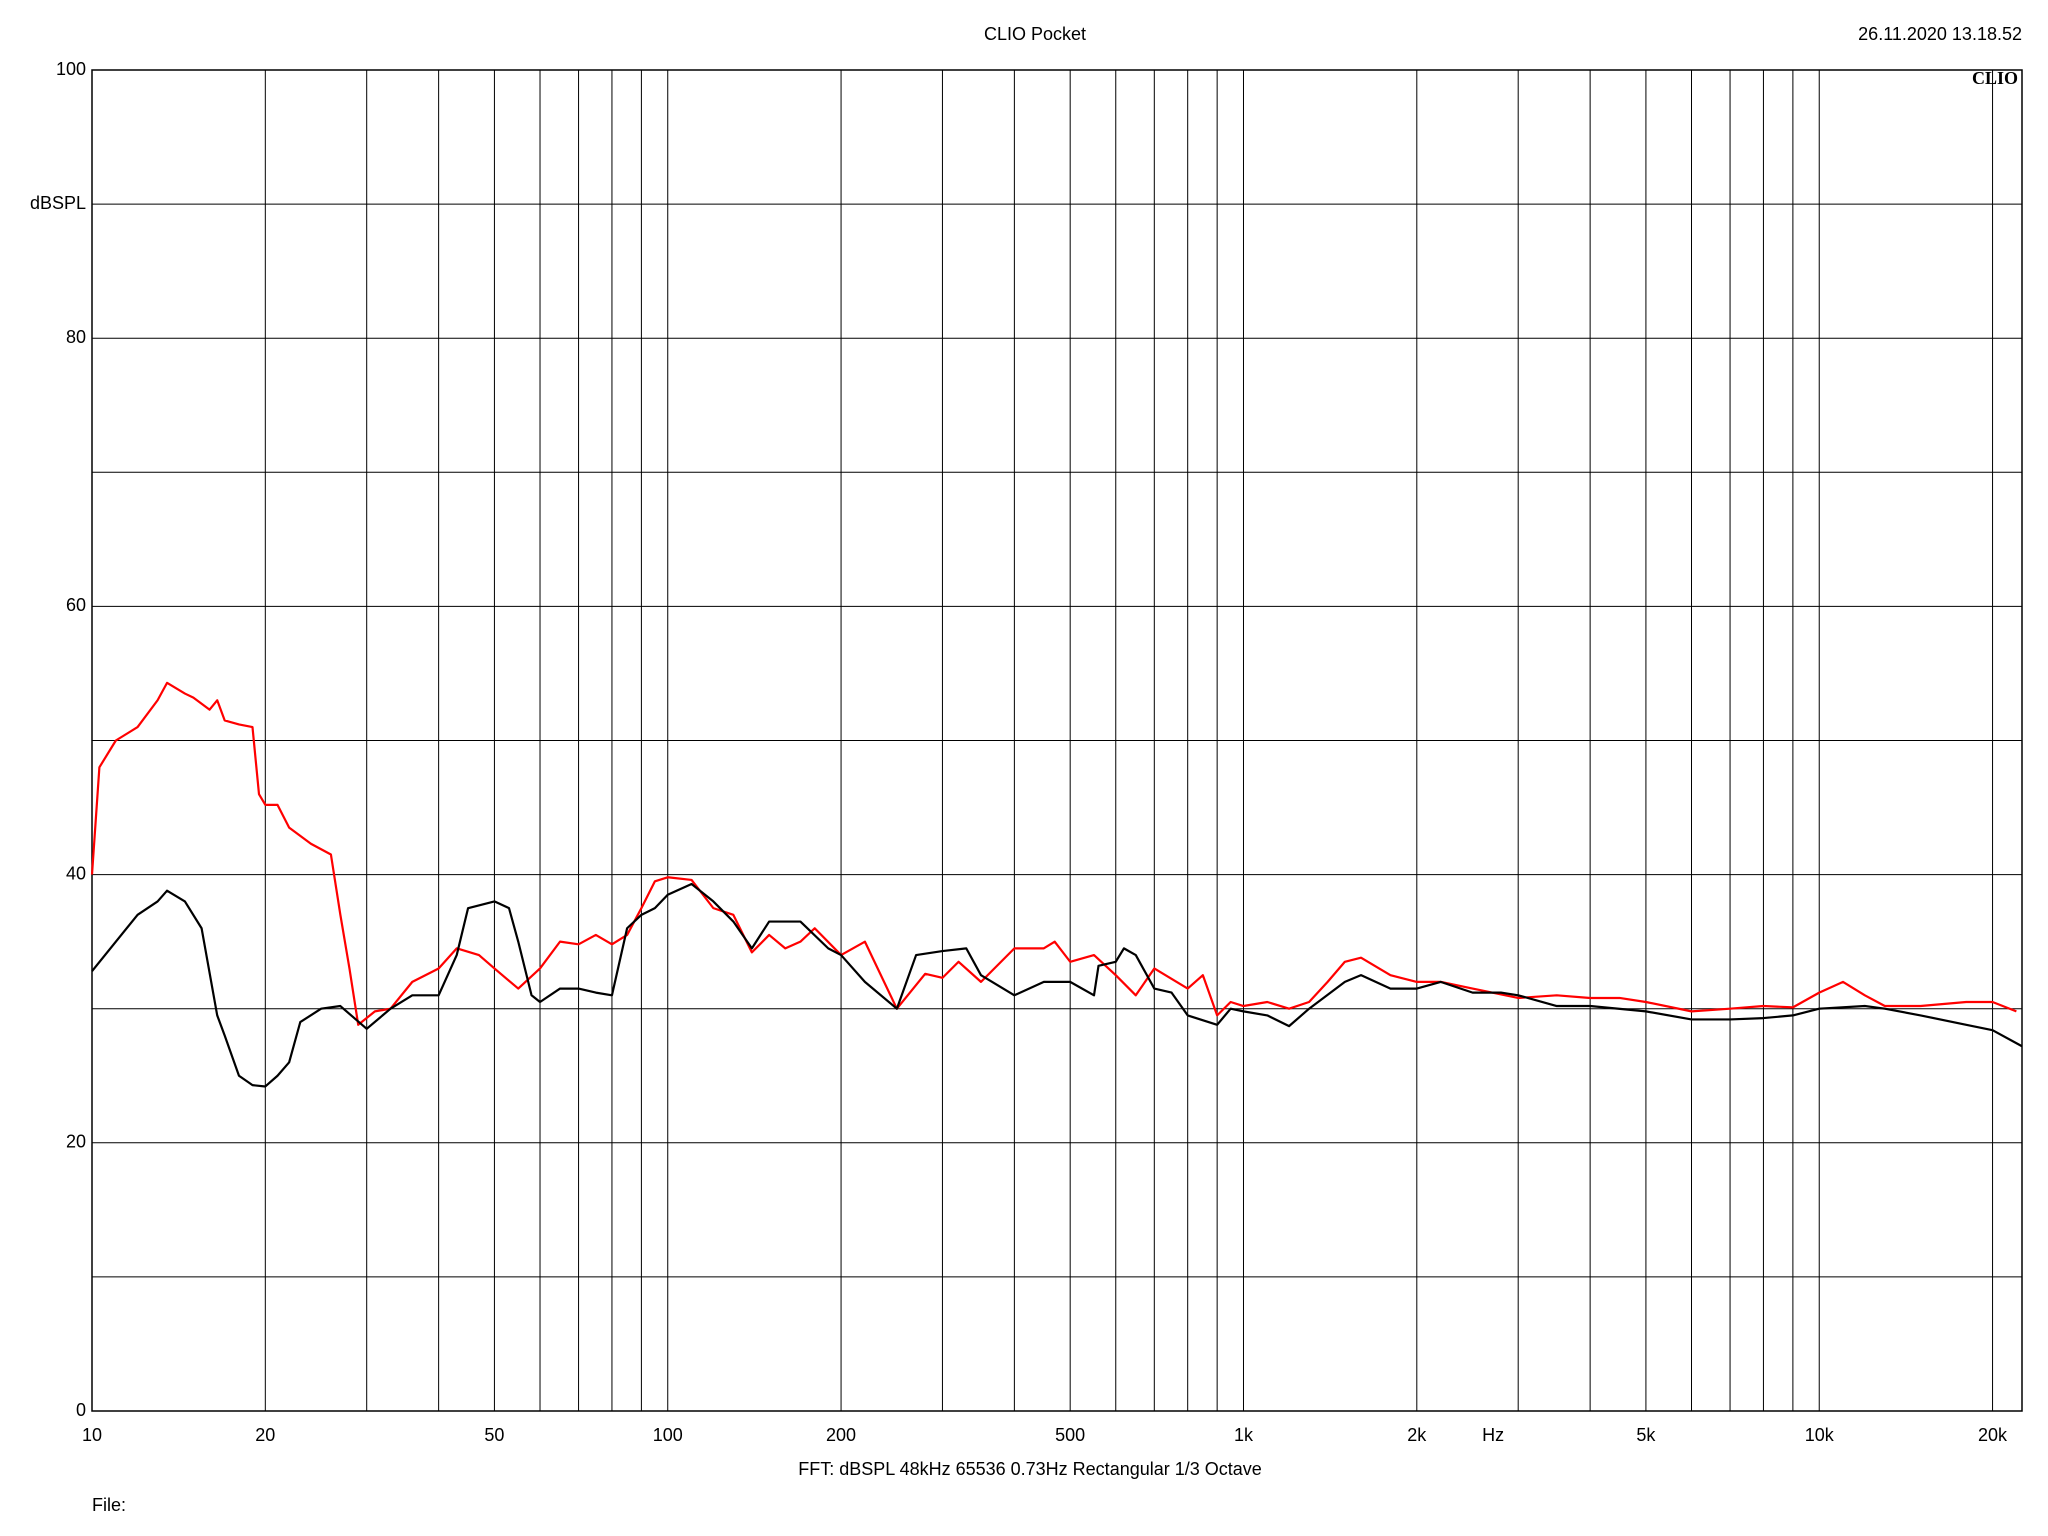  What do you see at coordinates (1493, 1435) in the screenshot?
I see `x-axis-label: Hz` at bounding box center [1493, 1435].